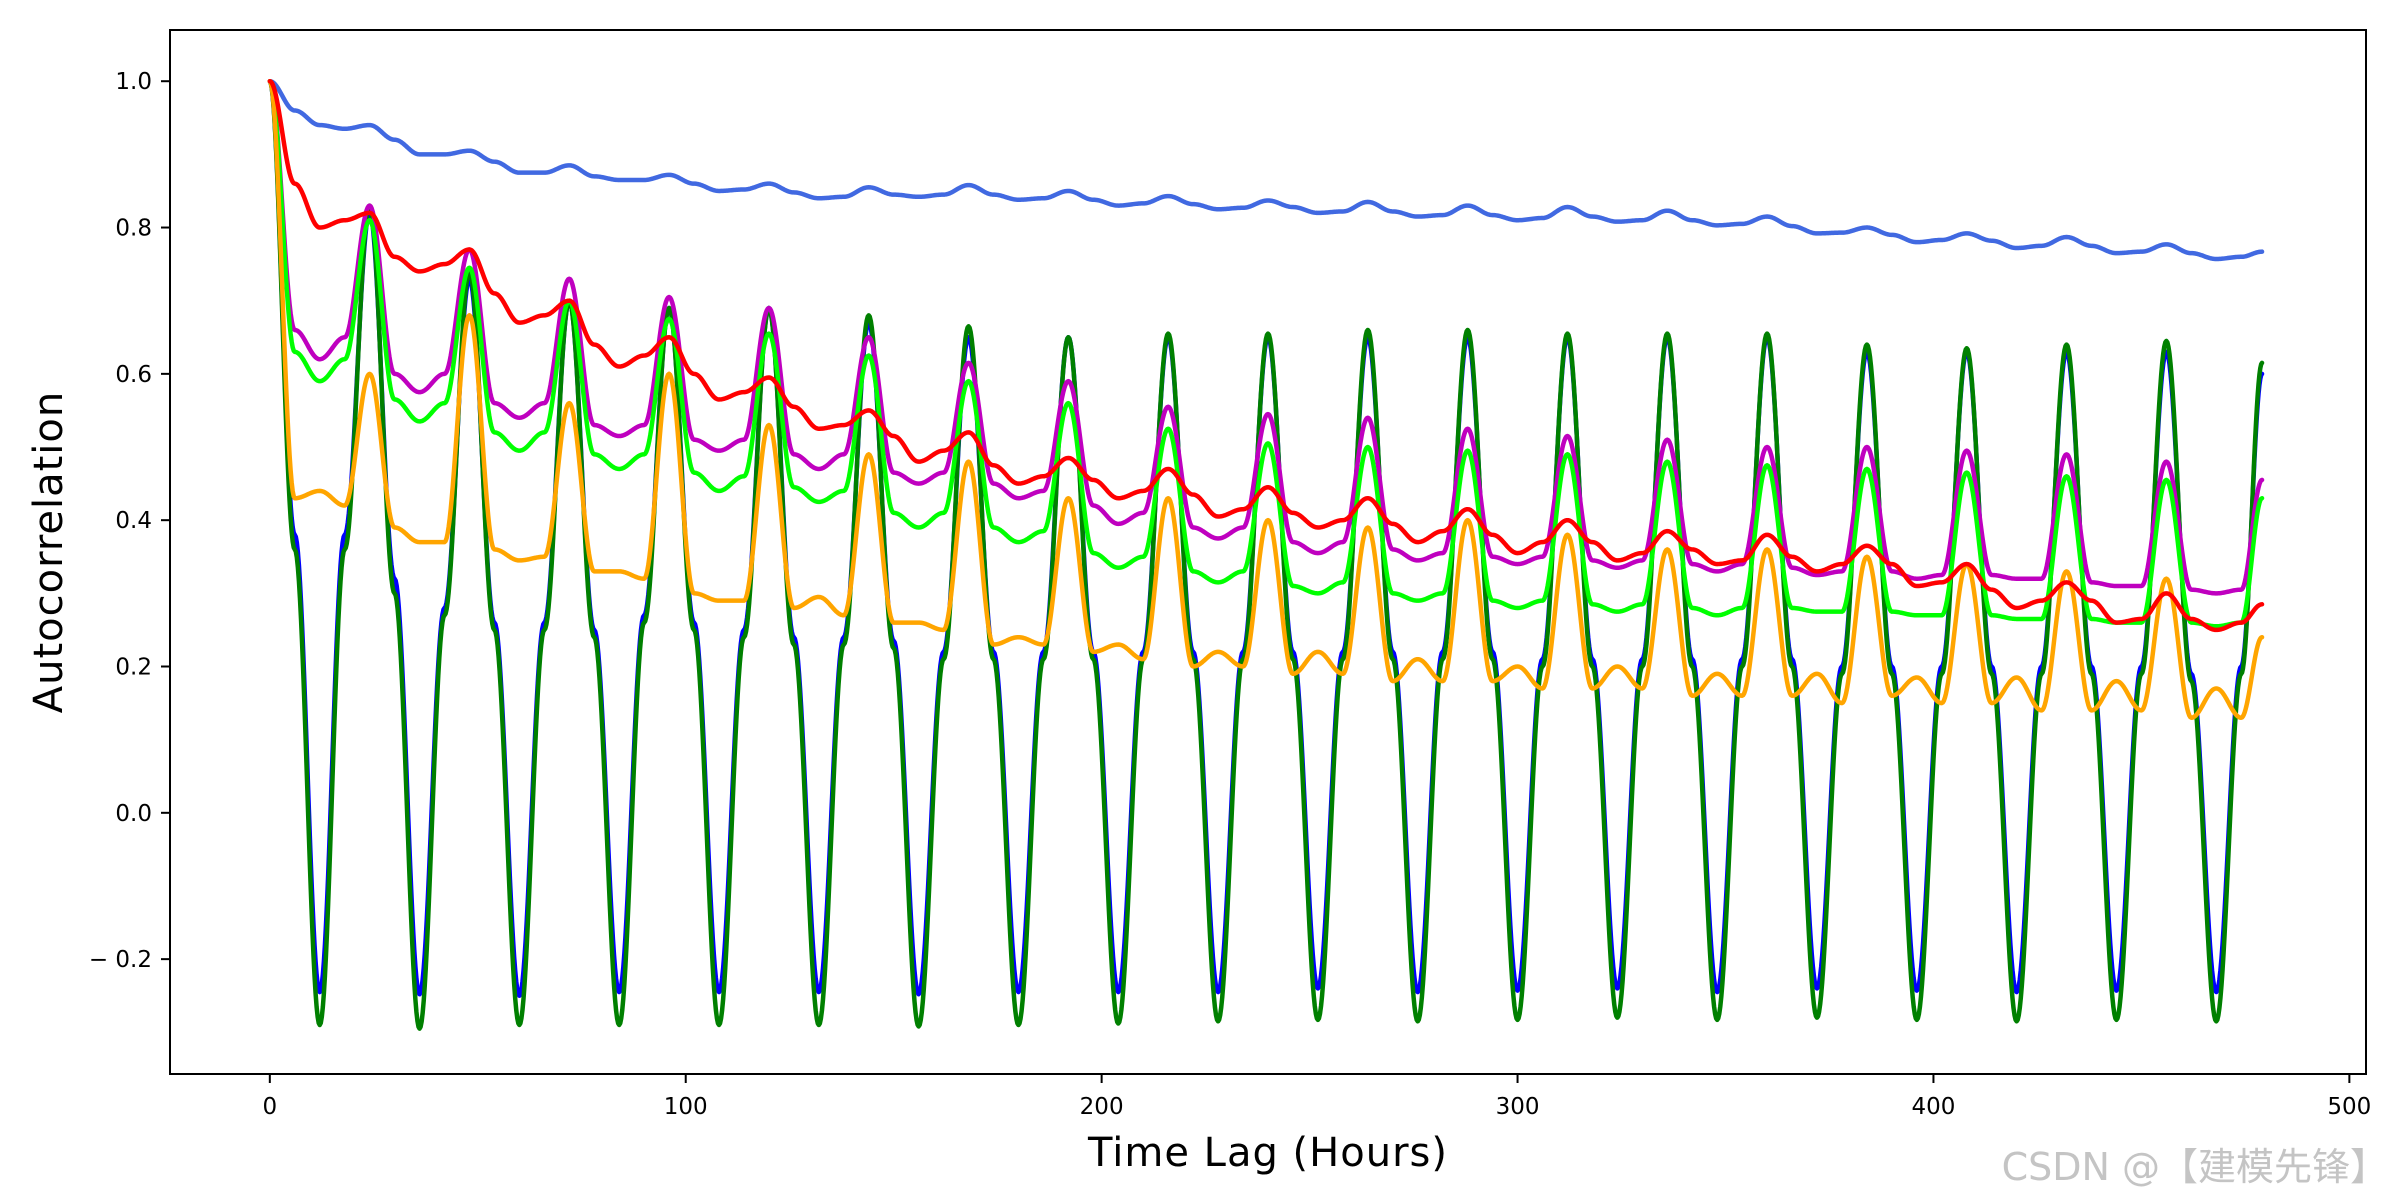 Image resolution: width=2400 pixels, height=1200 pixels. I want to click on x-tick-label: 0, so click(269, 1107).